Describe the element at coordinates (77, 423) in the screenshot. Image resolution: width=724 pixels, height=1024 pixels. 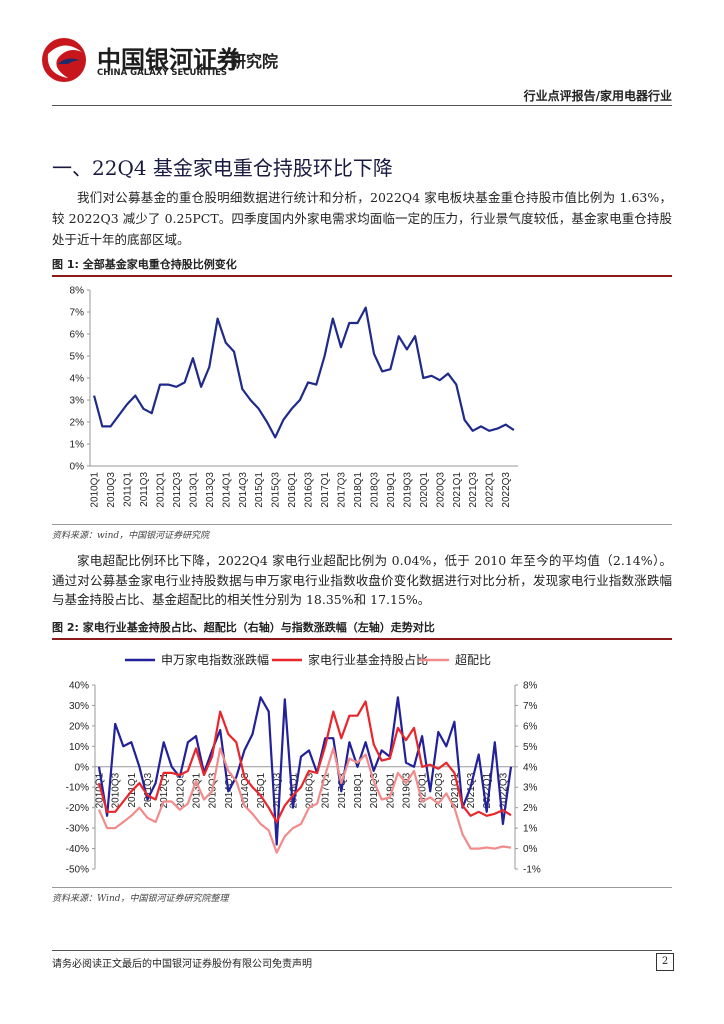
I see `y-tick-label: 2%` at that location.